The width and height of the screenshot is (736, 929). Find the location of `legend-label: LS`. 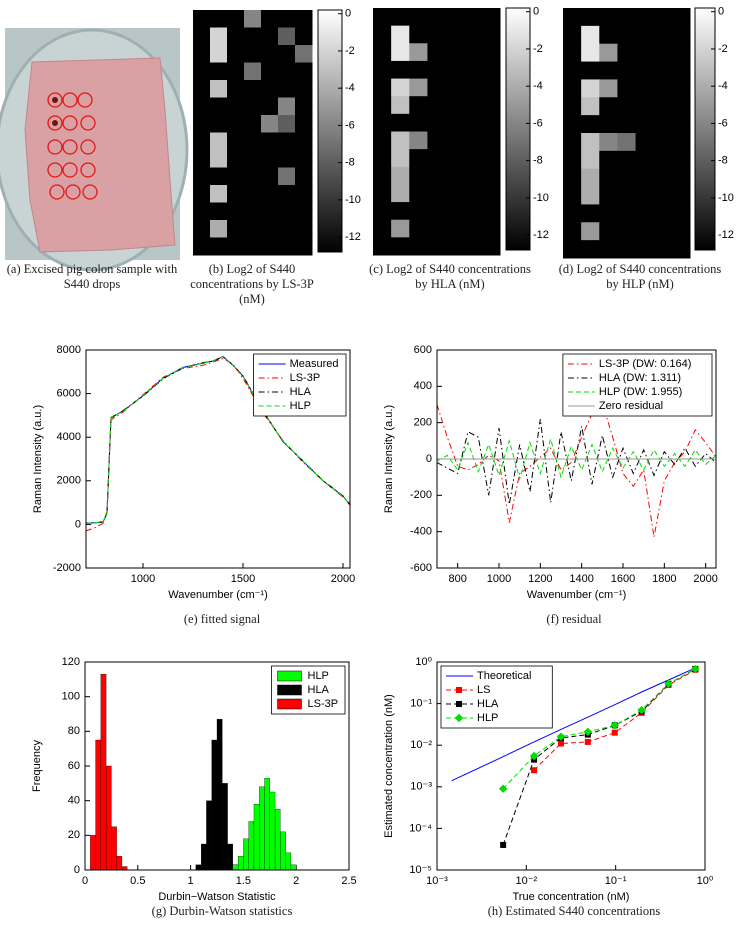

legend-label: LS is located at coordinates (483, 690).